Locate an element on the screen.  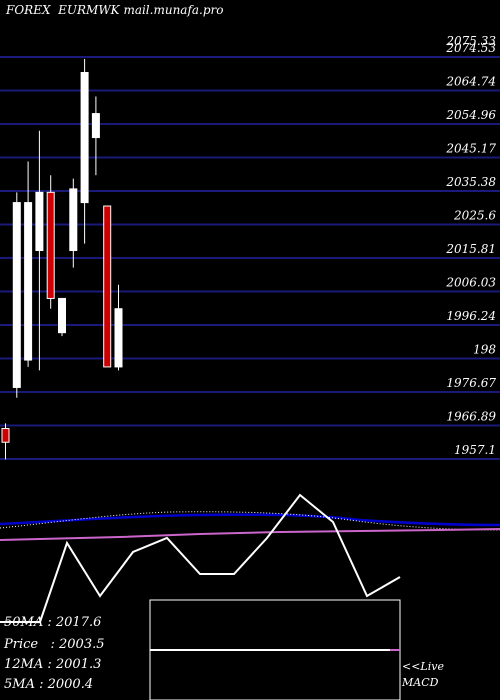
y-tick-label: 2025.6 is located at coordinates (474, 216).